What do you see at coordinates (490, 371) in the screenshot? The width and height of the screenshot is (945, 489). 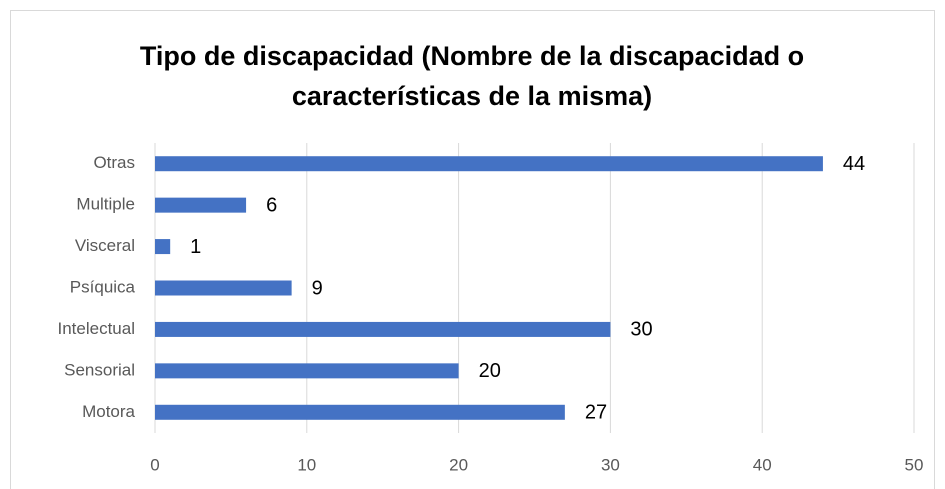 I see `data-label: 20` at bounding box center [490, 371].